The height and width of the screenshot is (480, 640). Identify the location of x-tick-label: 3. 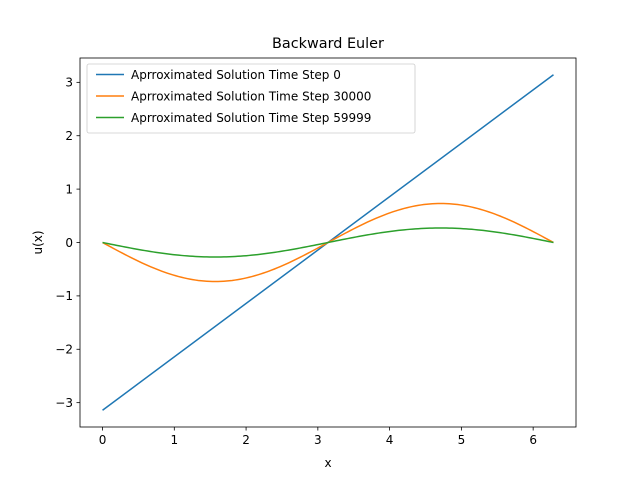
(318, 440).